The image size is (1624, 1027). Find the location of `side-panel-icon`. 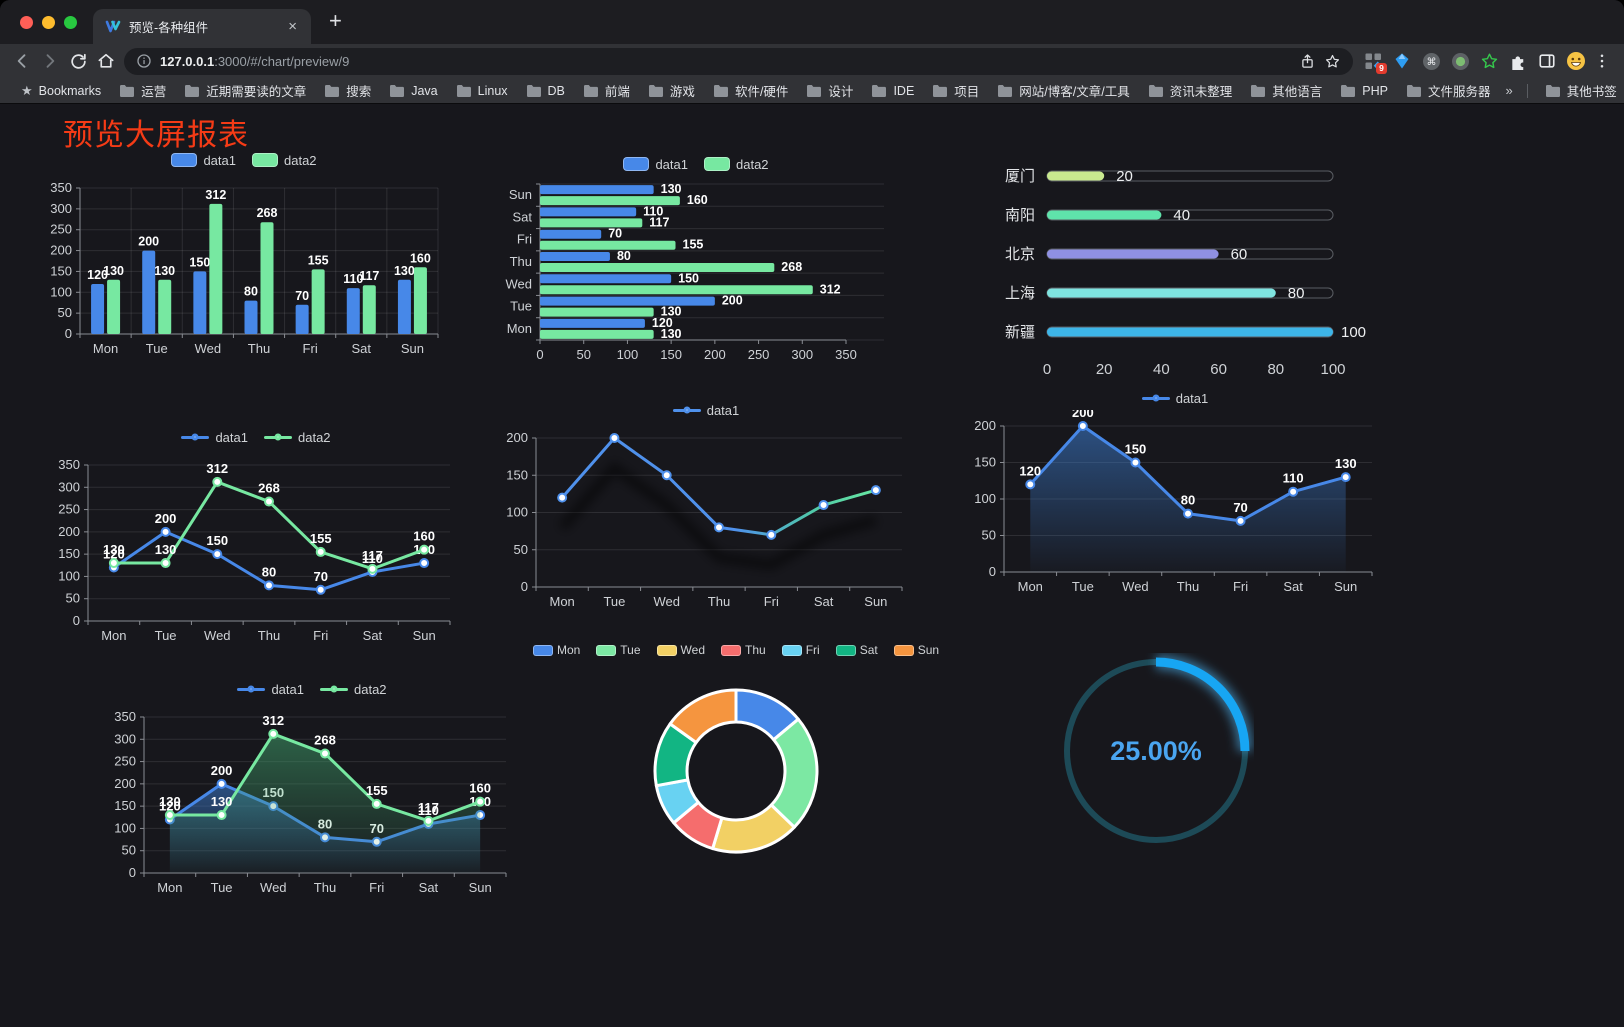

side-panel-icon is located at coordinates (1547, 61).